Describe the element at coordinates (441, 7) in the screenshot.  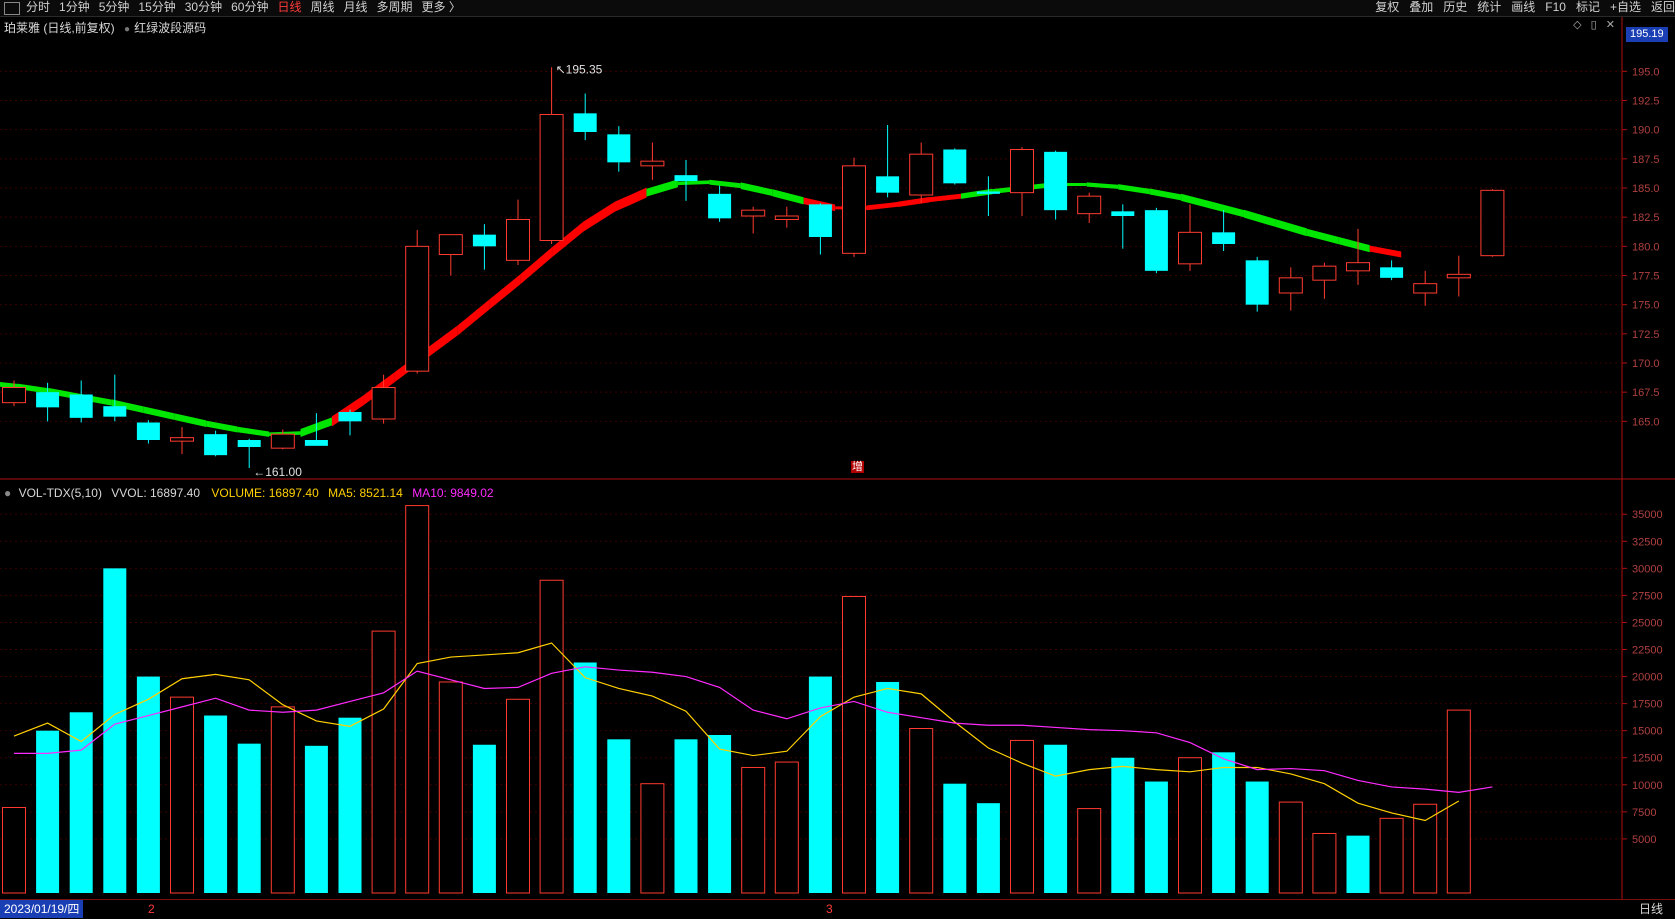
I see `period-tab-10: 更多 〉` at that location.